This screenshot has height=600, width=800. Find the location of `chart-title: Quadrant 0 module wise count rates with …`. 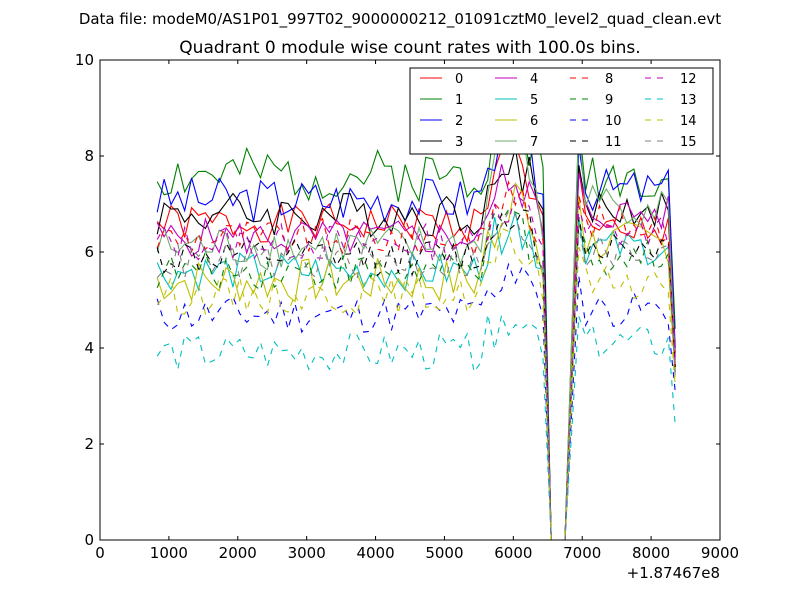

chart-title: Quadrant 0 module wise count rates with … is located at coordinates (409, 48).